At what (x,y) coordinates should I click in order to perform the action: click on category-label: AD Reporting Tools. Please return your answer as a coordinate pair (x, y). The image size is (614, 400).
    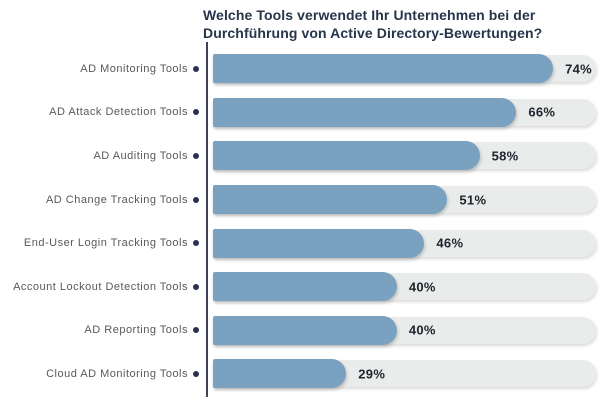
    Looking at the image, I should click on (136, 330).